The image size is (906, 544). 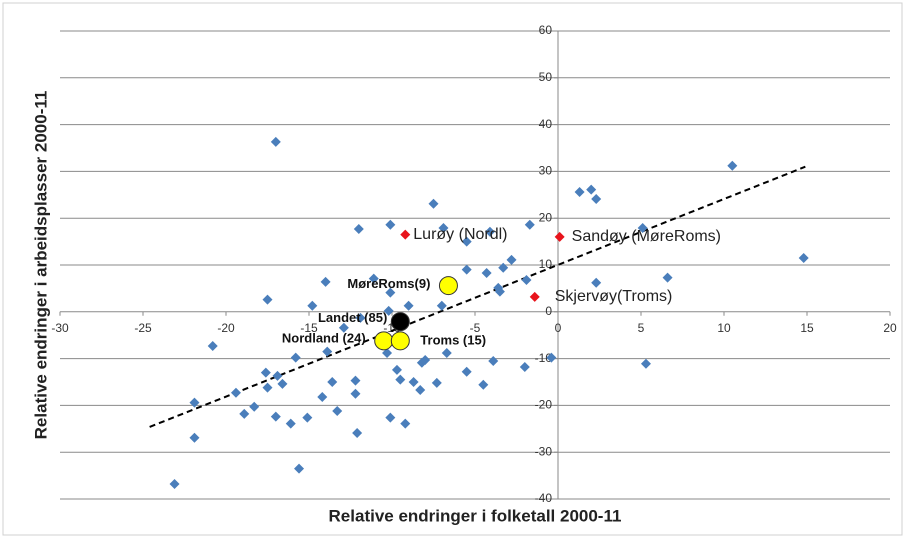 I want to click on x-tick-label: -20, so click(x=226, y=328).